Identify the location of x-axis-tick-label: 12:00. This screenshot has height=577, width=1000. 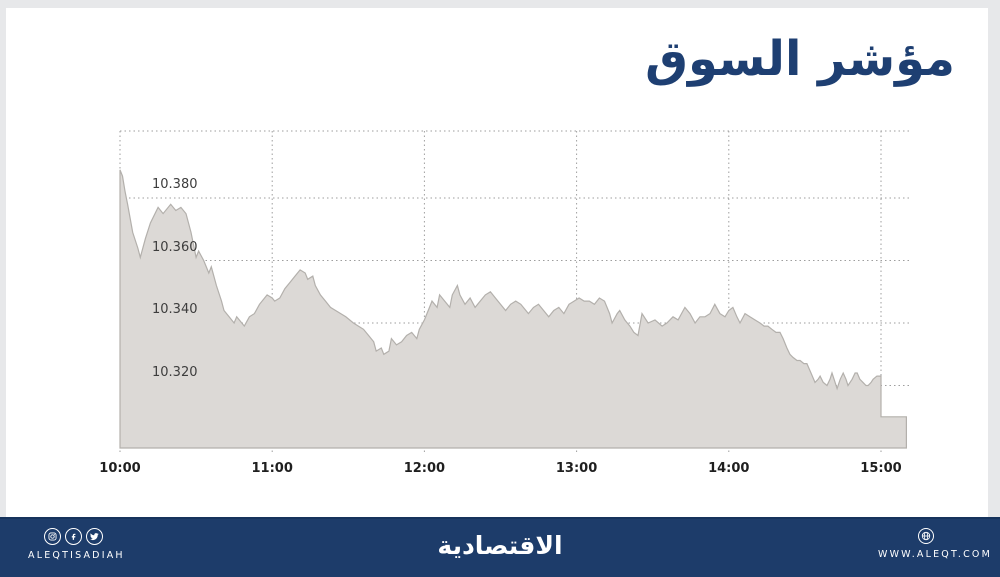
(424, 468).